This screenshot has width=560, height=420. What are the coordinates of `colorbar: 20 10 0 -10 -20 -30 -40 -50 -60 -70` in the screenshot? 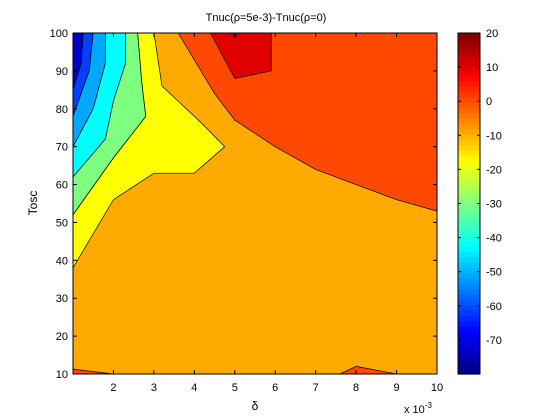 It's located at (479, 201).